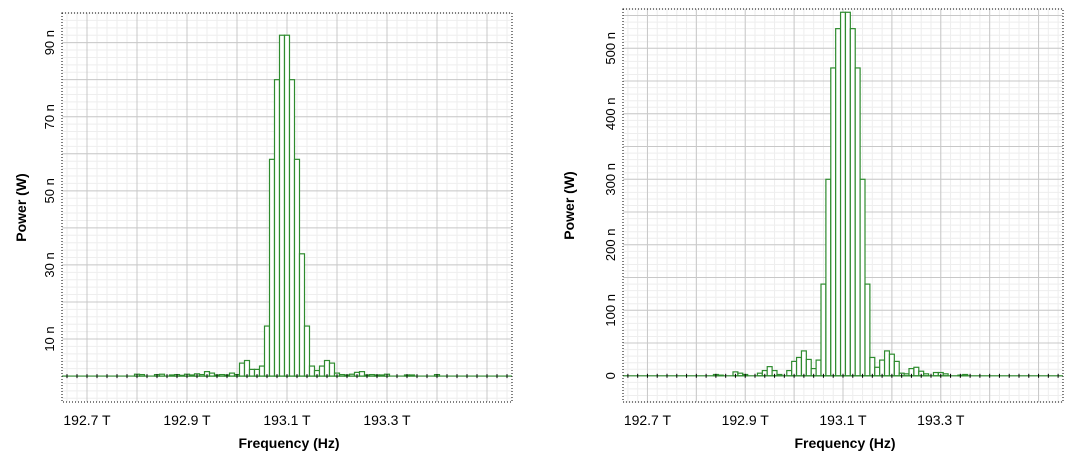  I want to click on y-tick-label: 90 n, so click(49, 42).